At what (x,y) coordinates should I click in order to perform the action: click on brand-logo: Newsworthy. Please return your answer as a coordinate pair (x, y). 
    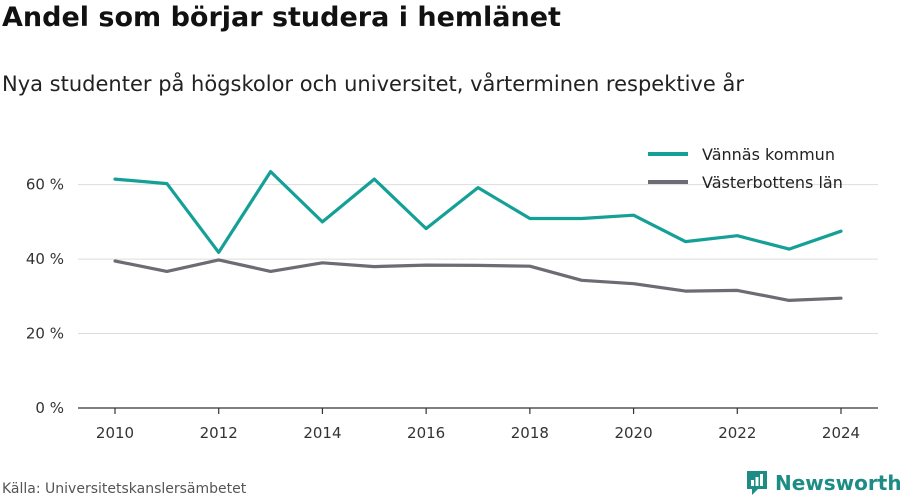
    Looking at the image, I should click on (822, 483).